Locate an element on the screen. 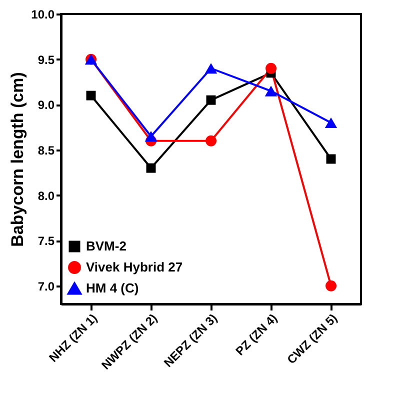 This screenshot has height=400, width=409. y-tick-label: 9.5 is located at coordinates (46, 59).